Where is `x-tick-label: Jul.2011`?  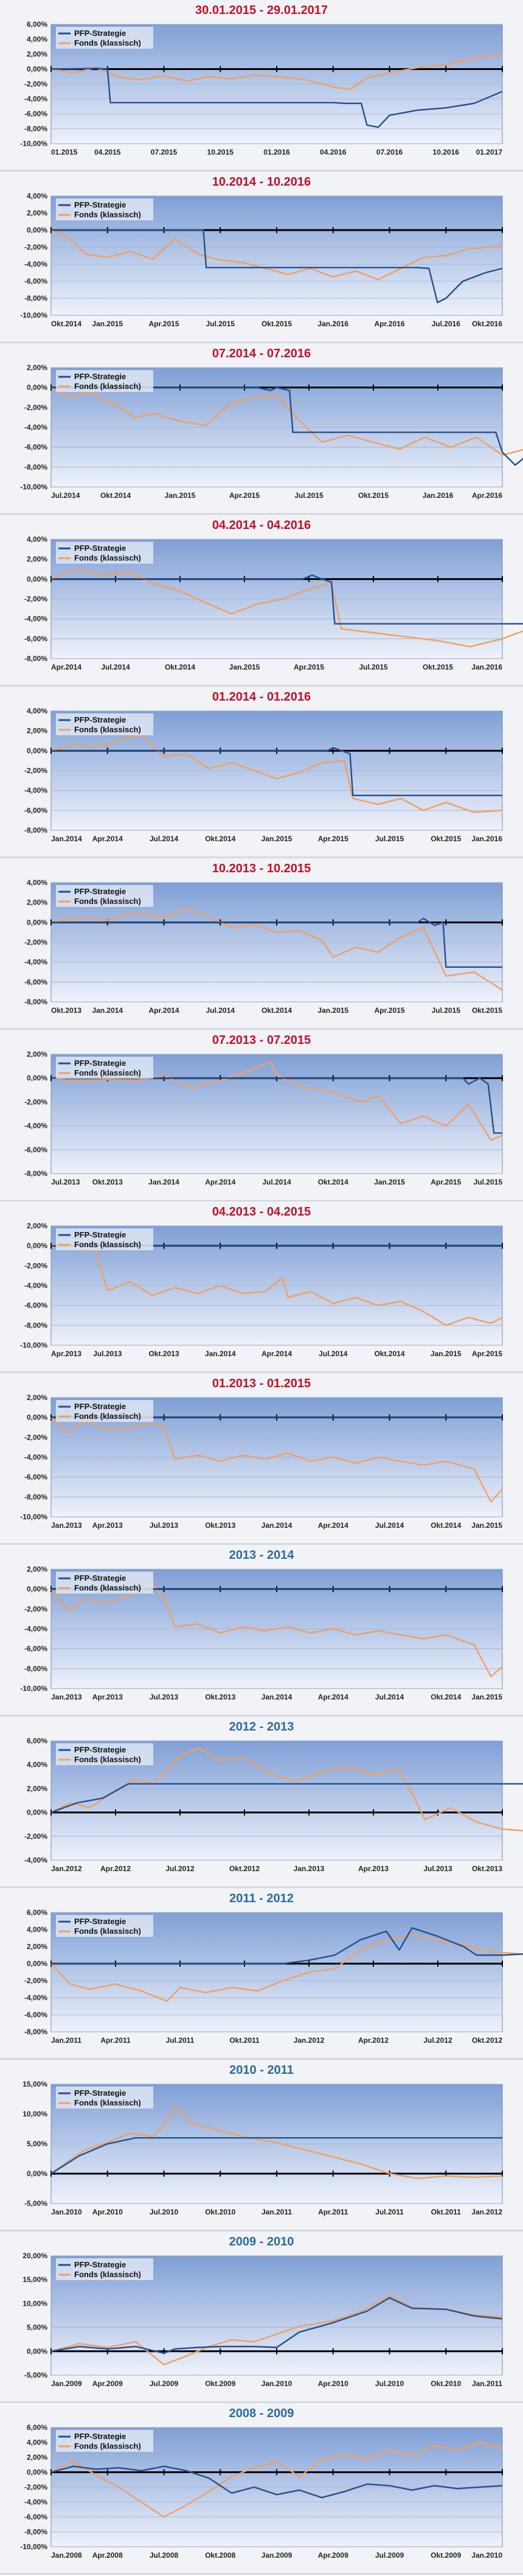 x-tick-label: Jul.2011 is located at coordinates (180, 2041).